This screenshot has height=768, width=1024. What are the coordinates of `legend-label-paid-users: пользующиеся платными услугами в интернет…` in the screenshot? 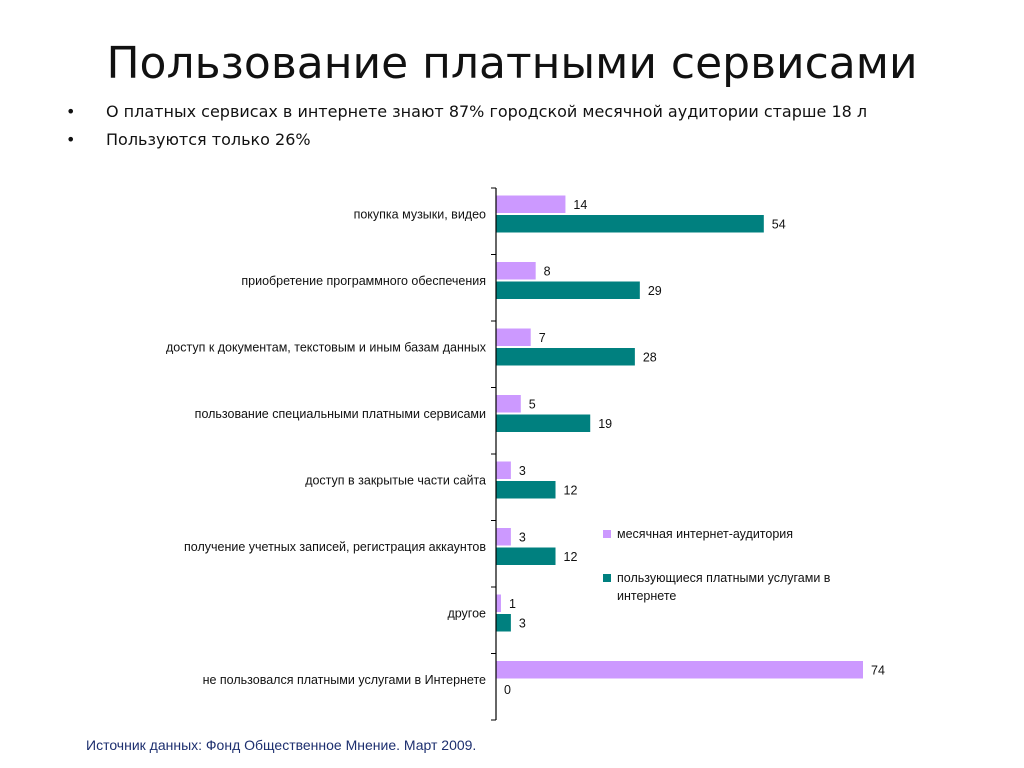 It's located at (724, 587).